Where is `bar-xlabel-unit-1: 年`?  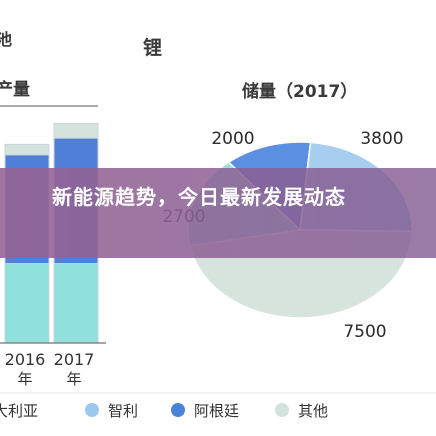
bar-xlabel-unit-1: 年 is located at coordinates (73, 379).